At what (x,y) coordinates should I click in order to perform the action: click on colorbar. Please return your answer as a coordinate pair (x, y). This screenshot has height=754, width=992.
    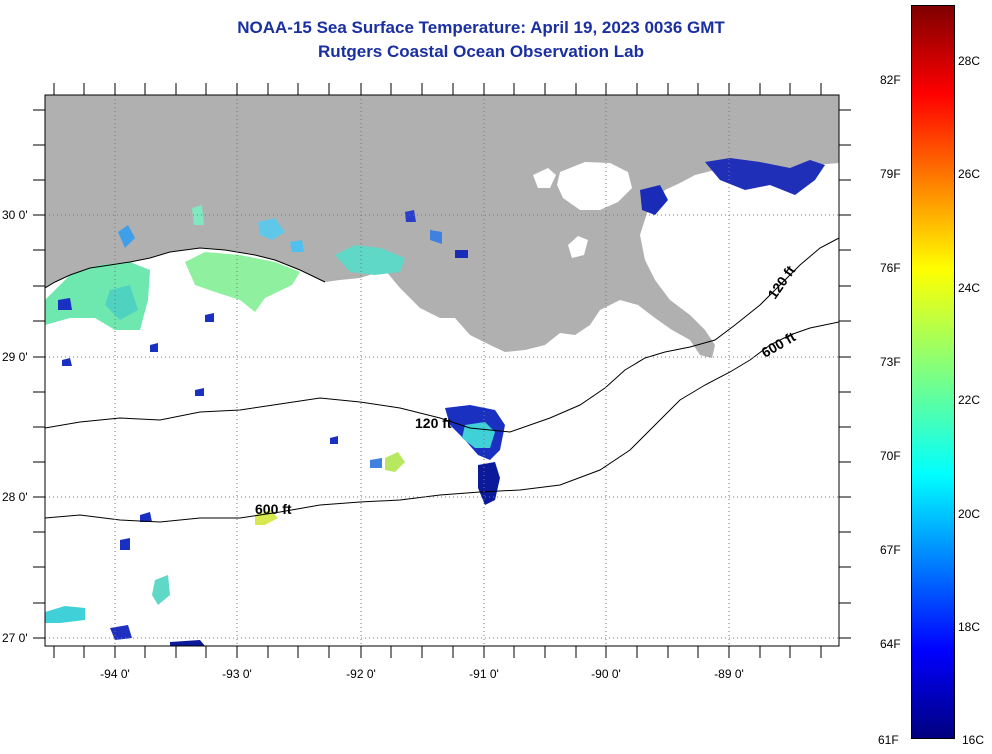
    Looking at the image, I should click on (933, 372).